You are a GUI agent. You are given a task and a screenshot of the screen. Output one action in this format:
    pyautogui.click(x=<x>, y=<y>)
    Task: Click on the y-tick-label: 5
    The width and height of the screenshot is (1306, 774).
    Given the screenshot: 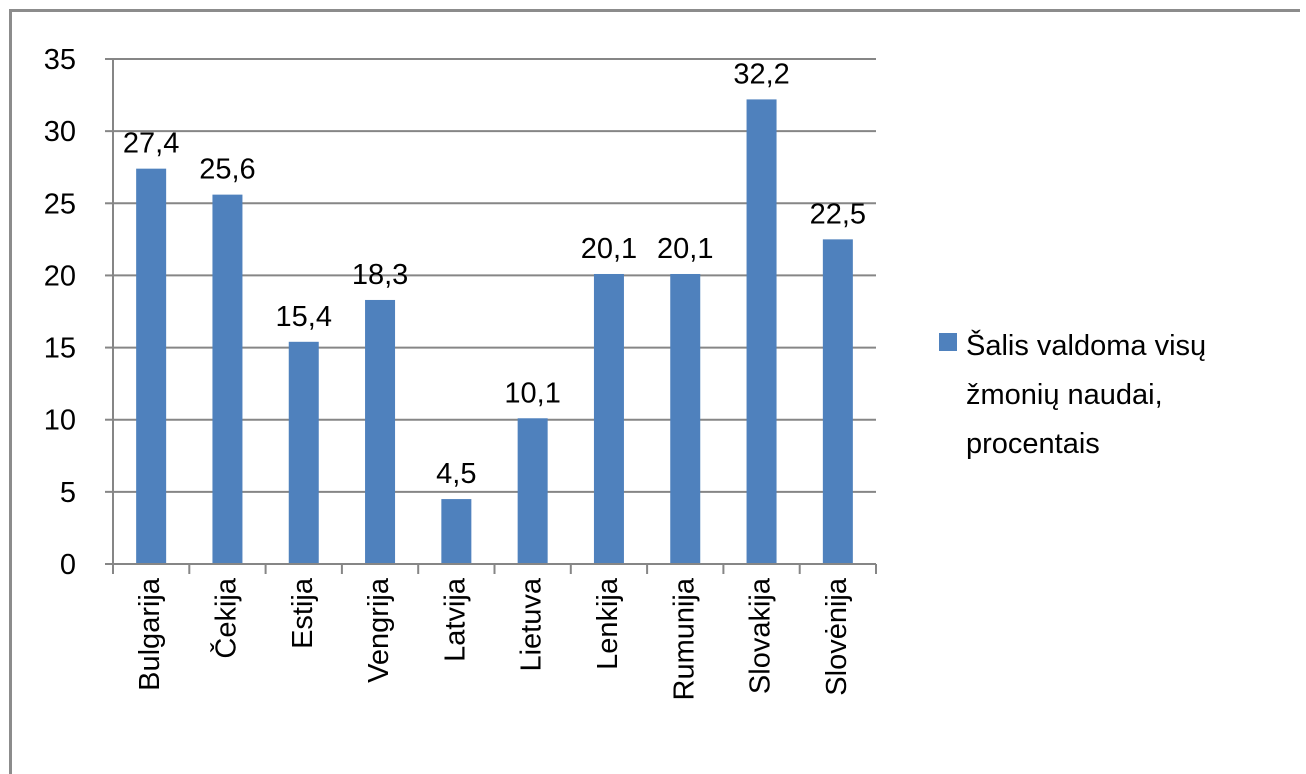 What is the action you would take?
    pyautogui.click(x=68, y=493)
    